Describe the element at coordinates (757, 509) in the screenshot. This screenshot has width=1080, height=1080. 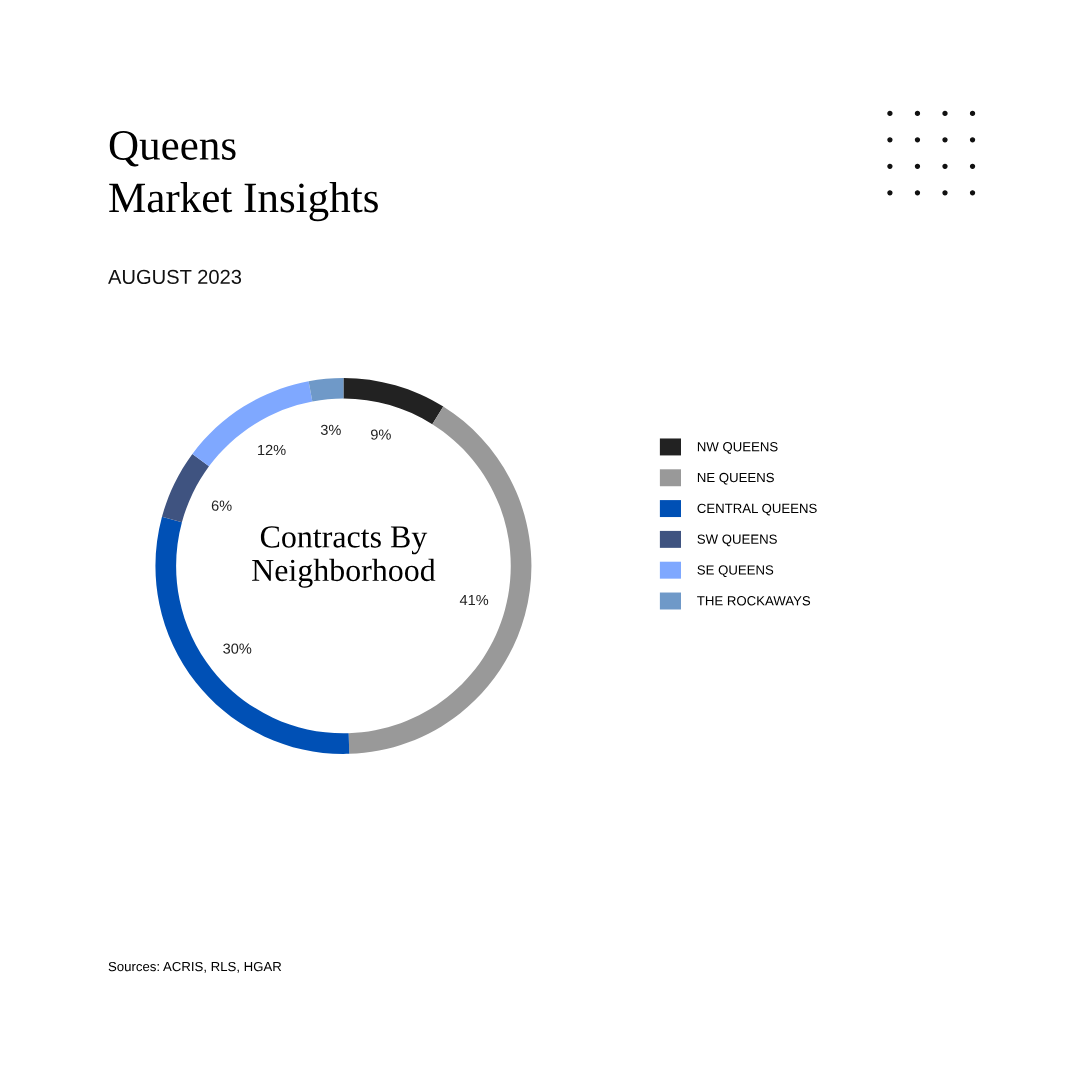
I see `legend-label: CENTRAL QUEENS` at that location.